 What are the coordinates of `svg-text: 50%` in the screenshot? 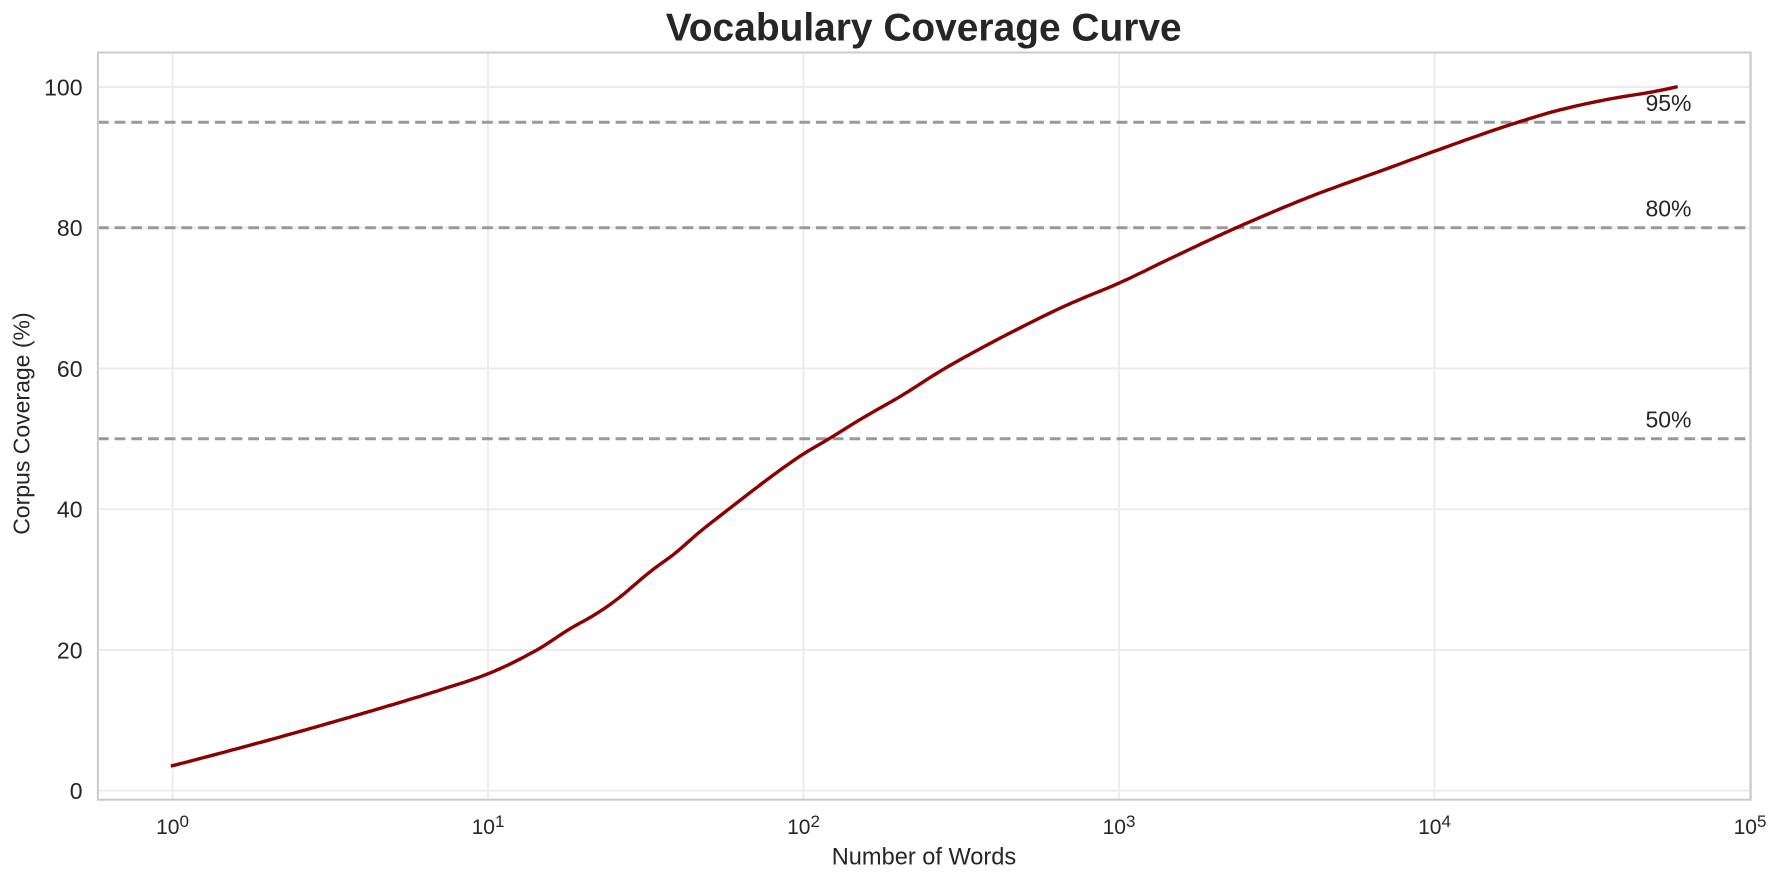 It's located at (1668, 419).